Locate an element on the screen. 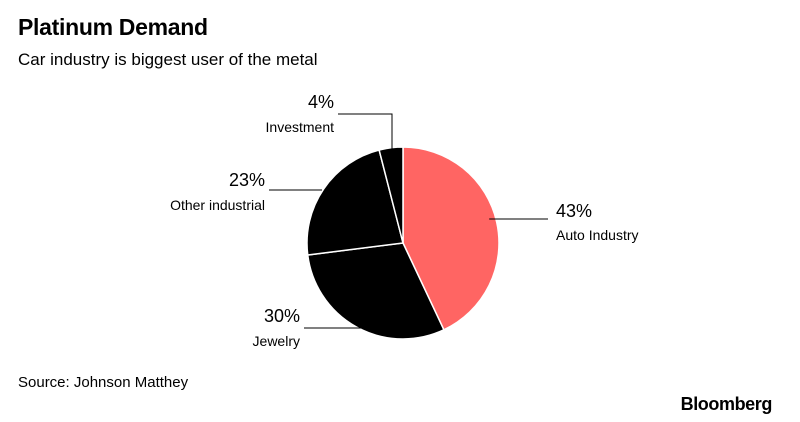 Image resolution: width=800 pixels, height=422 pixels. value-label-other-industrial: 23% is located at coordinates (247, 180).